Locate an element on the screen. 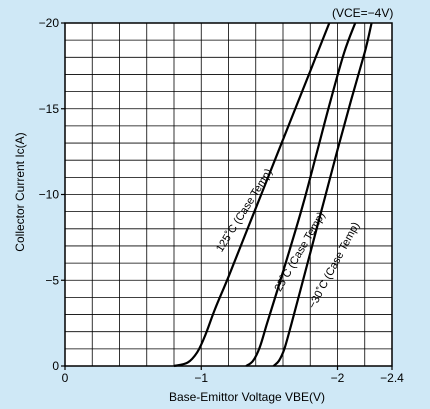  y-tick-label: −5 is located at coordinates (52, 280).